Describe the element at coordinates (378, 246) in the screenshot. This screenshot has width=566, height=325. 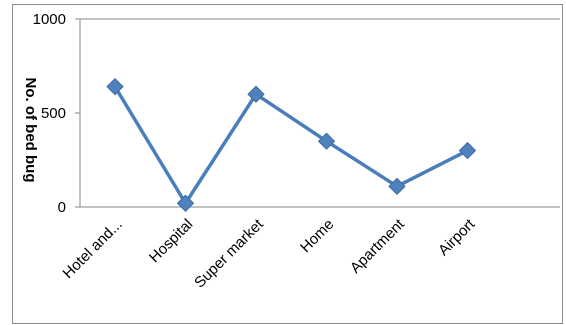
I see `x-tick-label: Apartment` at that location.